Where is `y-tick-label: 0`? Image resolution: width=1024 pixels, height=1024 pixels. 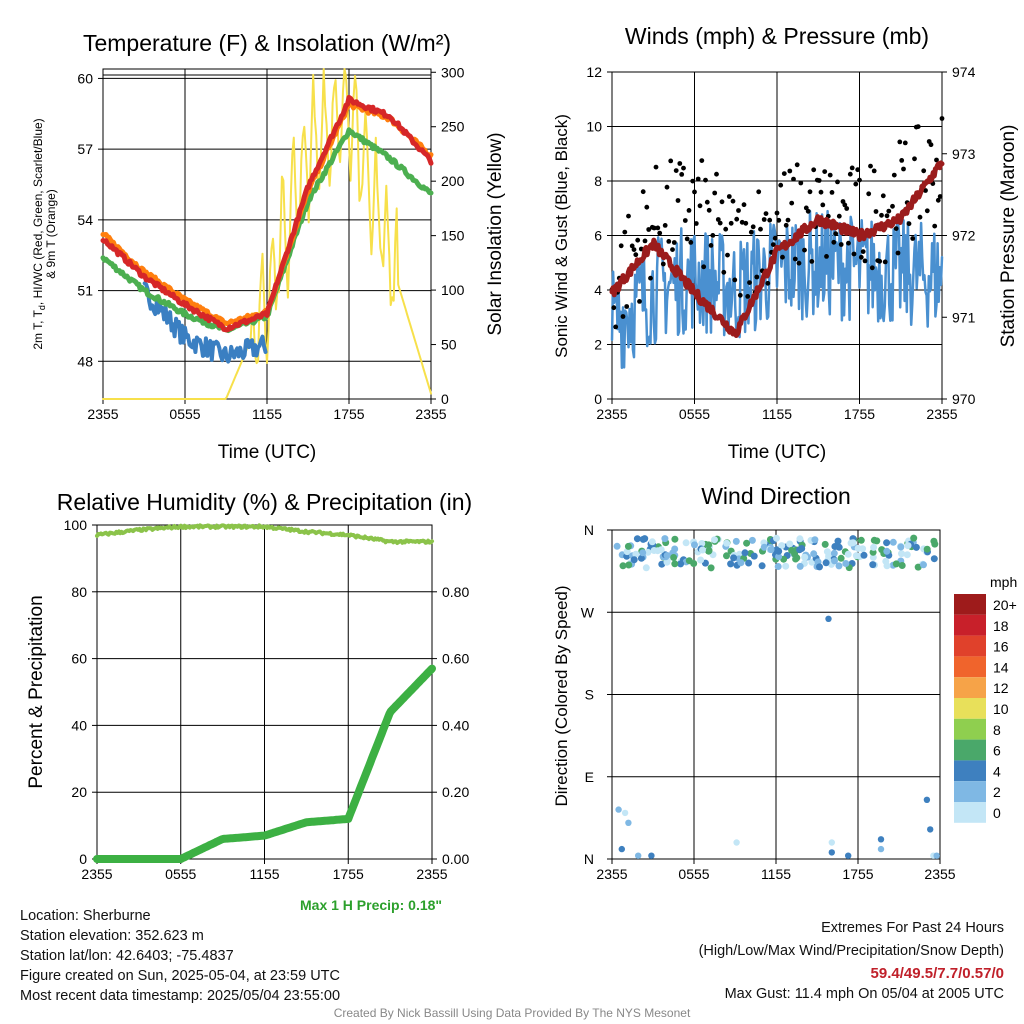
y-tick-label: 0 is located at coordinates (598, 399).